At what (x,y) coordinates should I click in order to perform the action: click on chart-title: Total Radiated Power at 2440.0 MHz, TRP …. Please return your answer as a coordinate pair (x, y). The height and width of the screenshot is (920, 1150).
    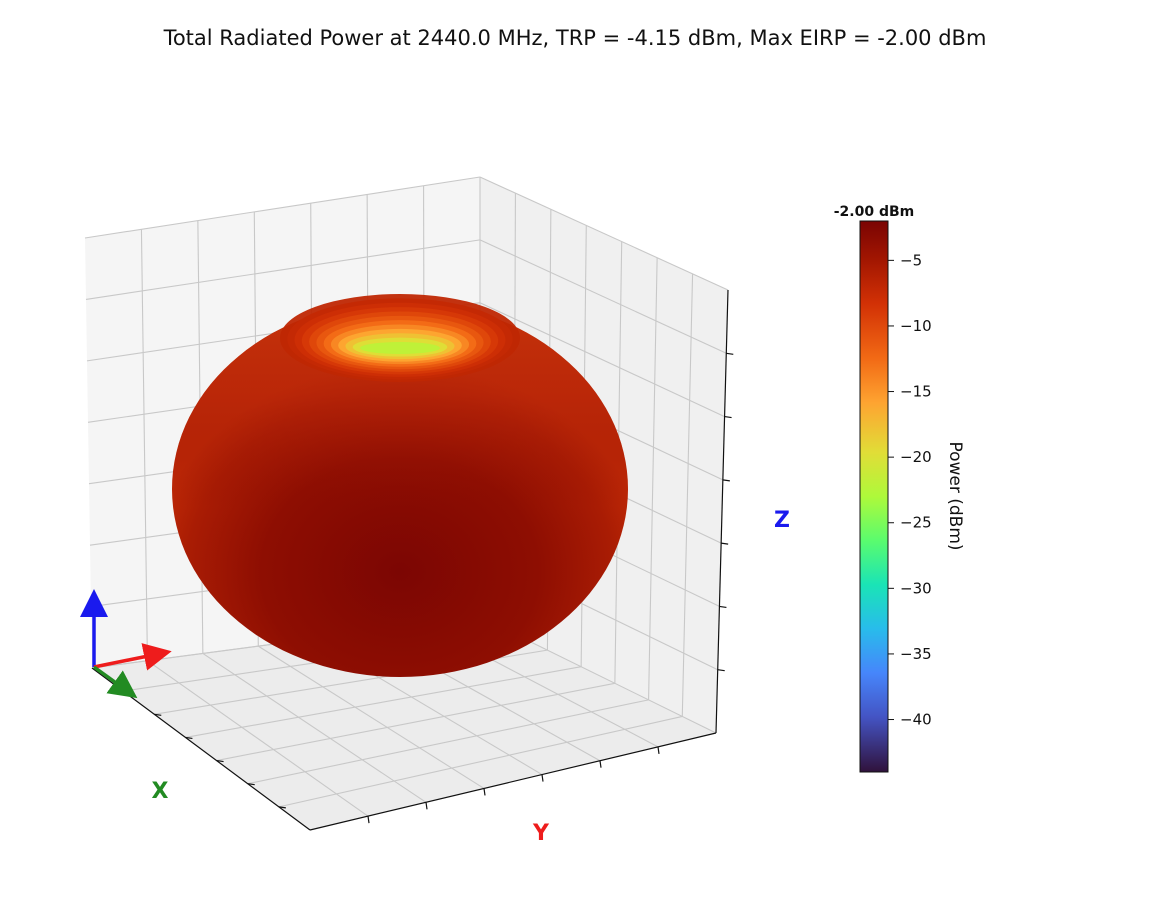
    Looking at the image, I should click on (575, 38).